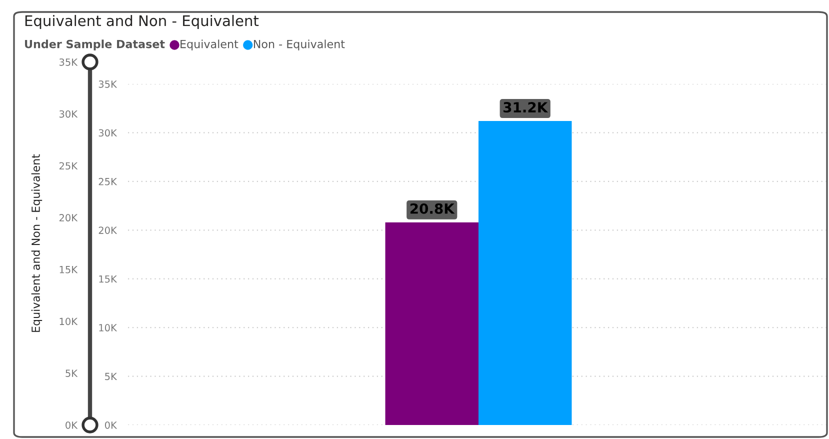  I want to click on y2-tick-label: 15K, so click(69, 270).